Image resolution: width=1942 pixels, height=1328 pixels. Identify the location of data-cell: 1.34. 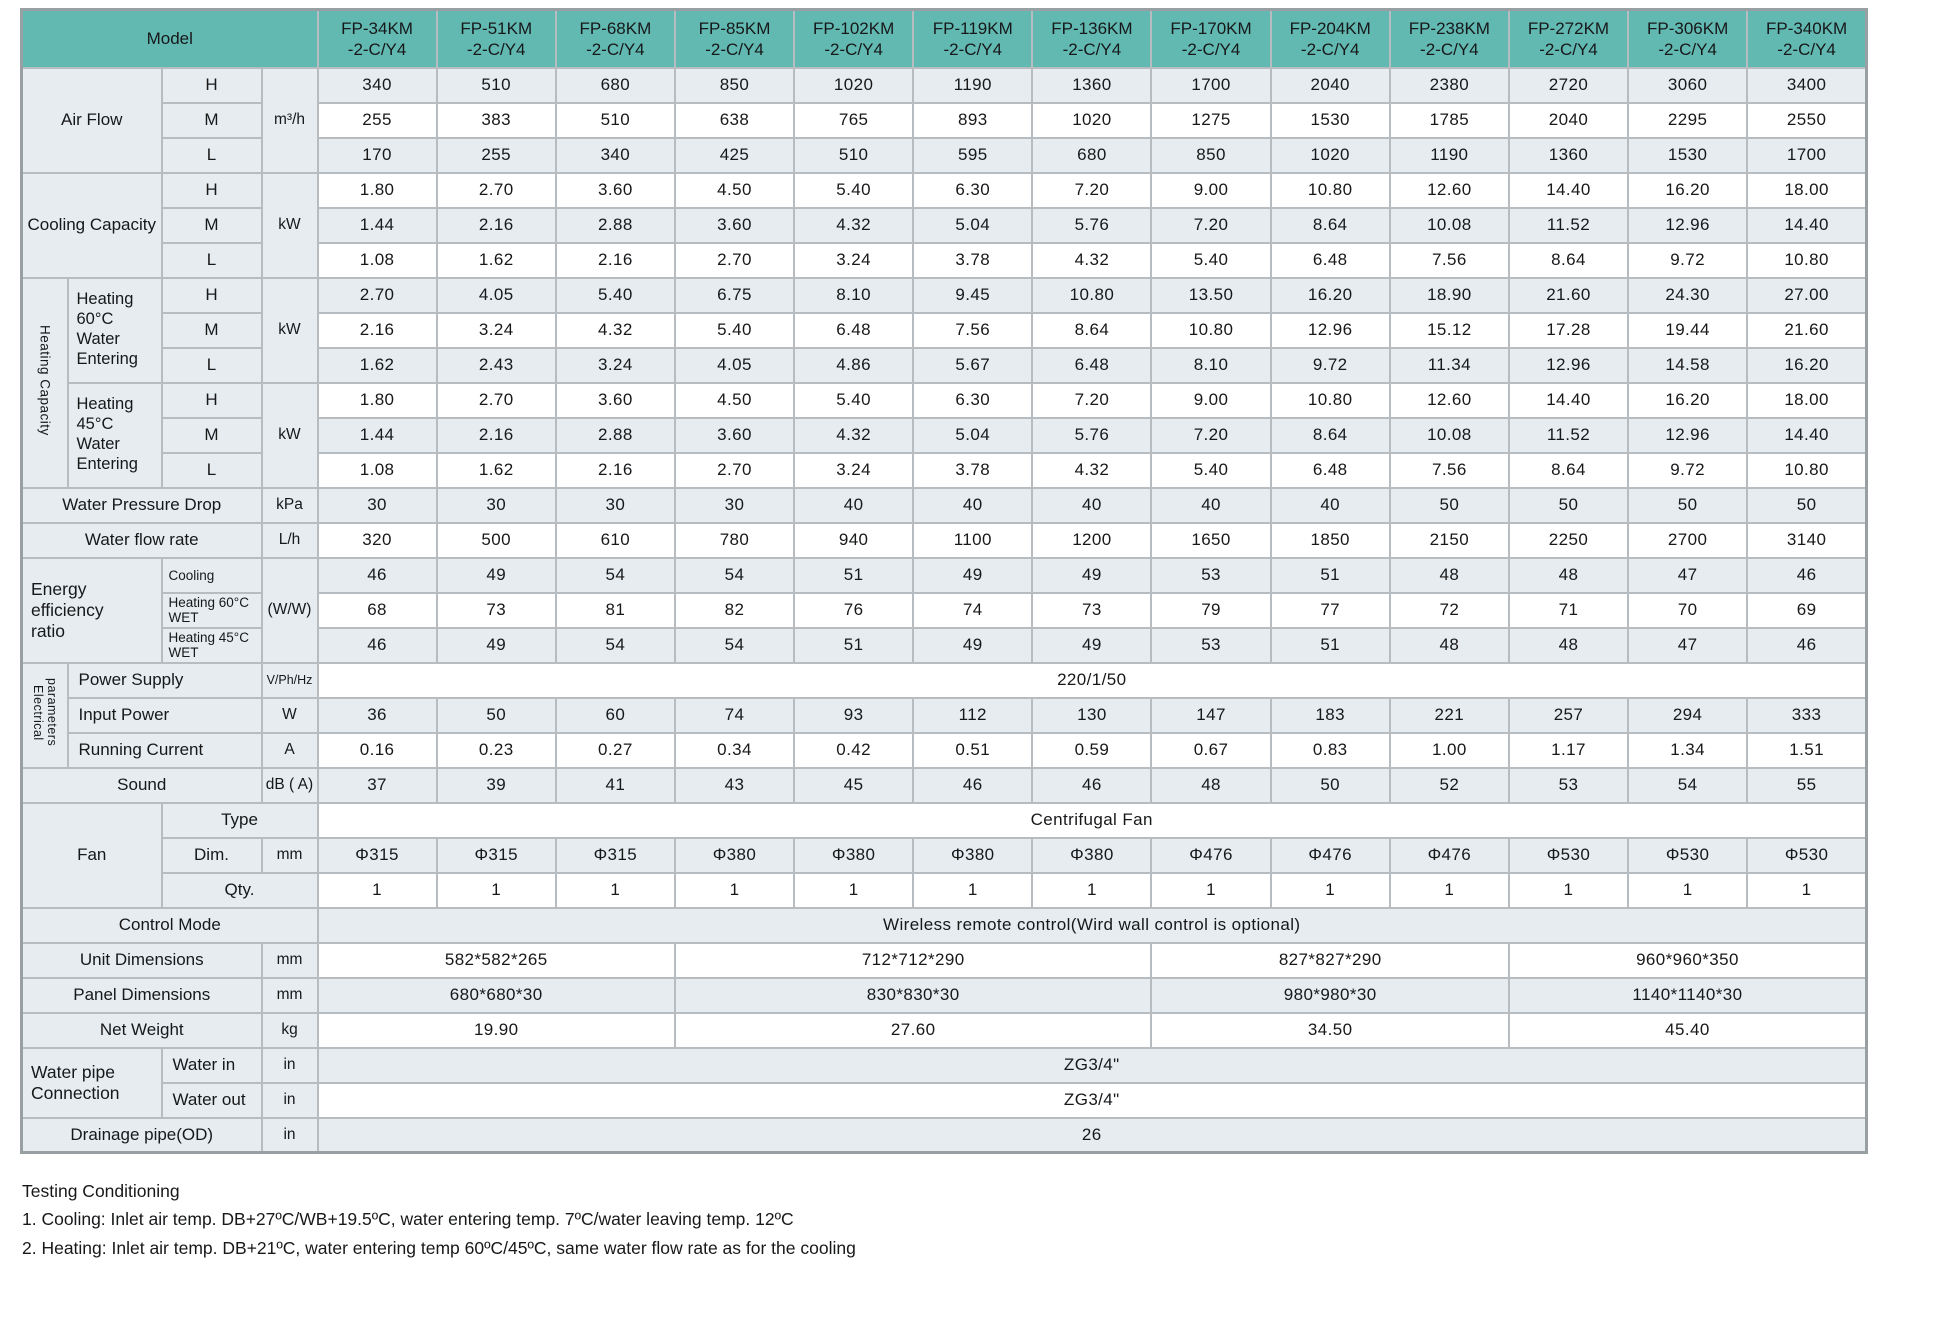
(1688, 750).